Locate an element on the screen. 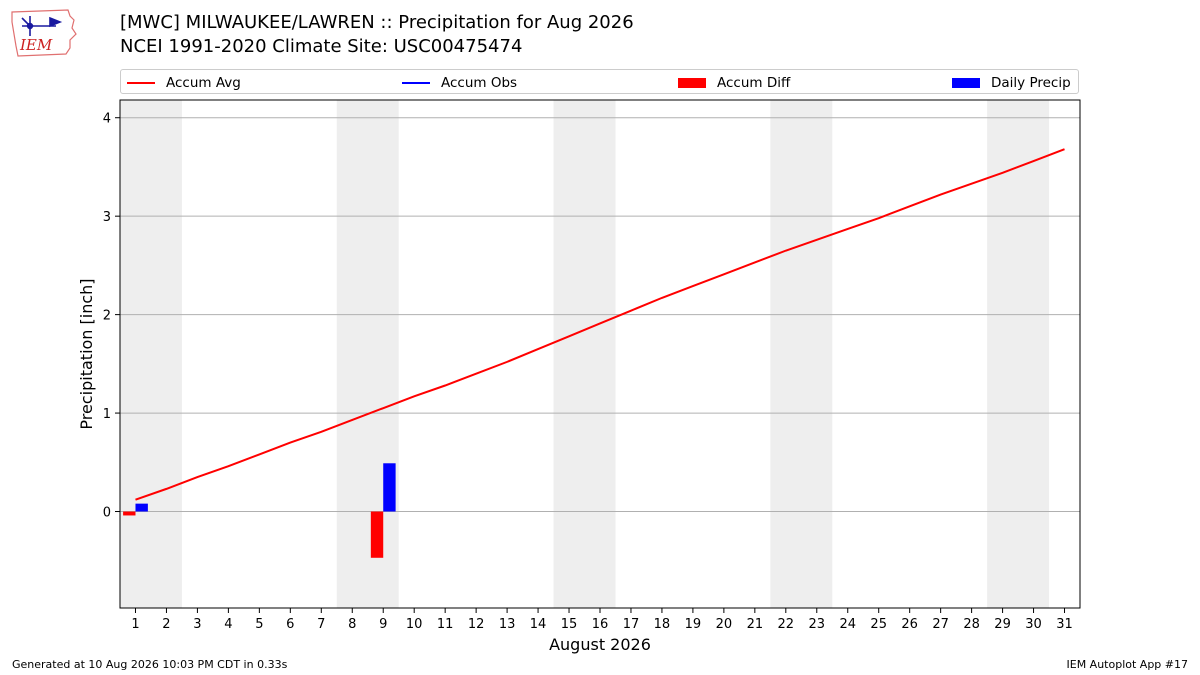 Image resolution: width=1200 pixels, height=675 pixels. legend-label-accum-obs: Accum Obs is located at coordinates (479, 82).